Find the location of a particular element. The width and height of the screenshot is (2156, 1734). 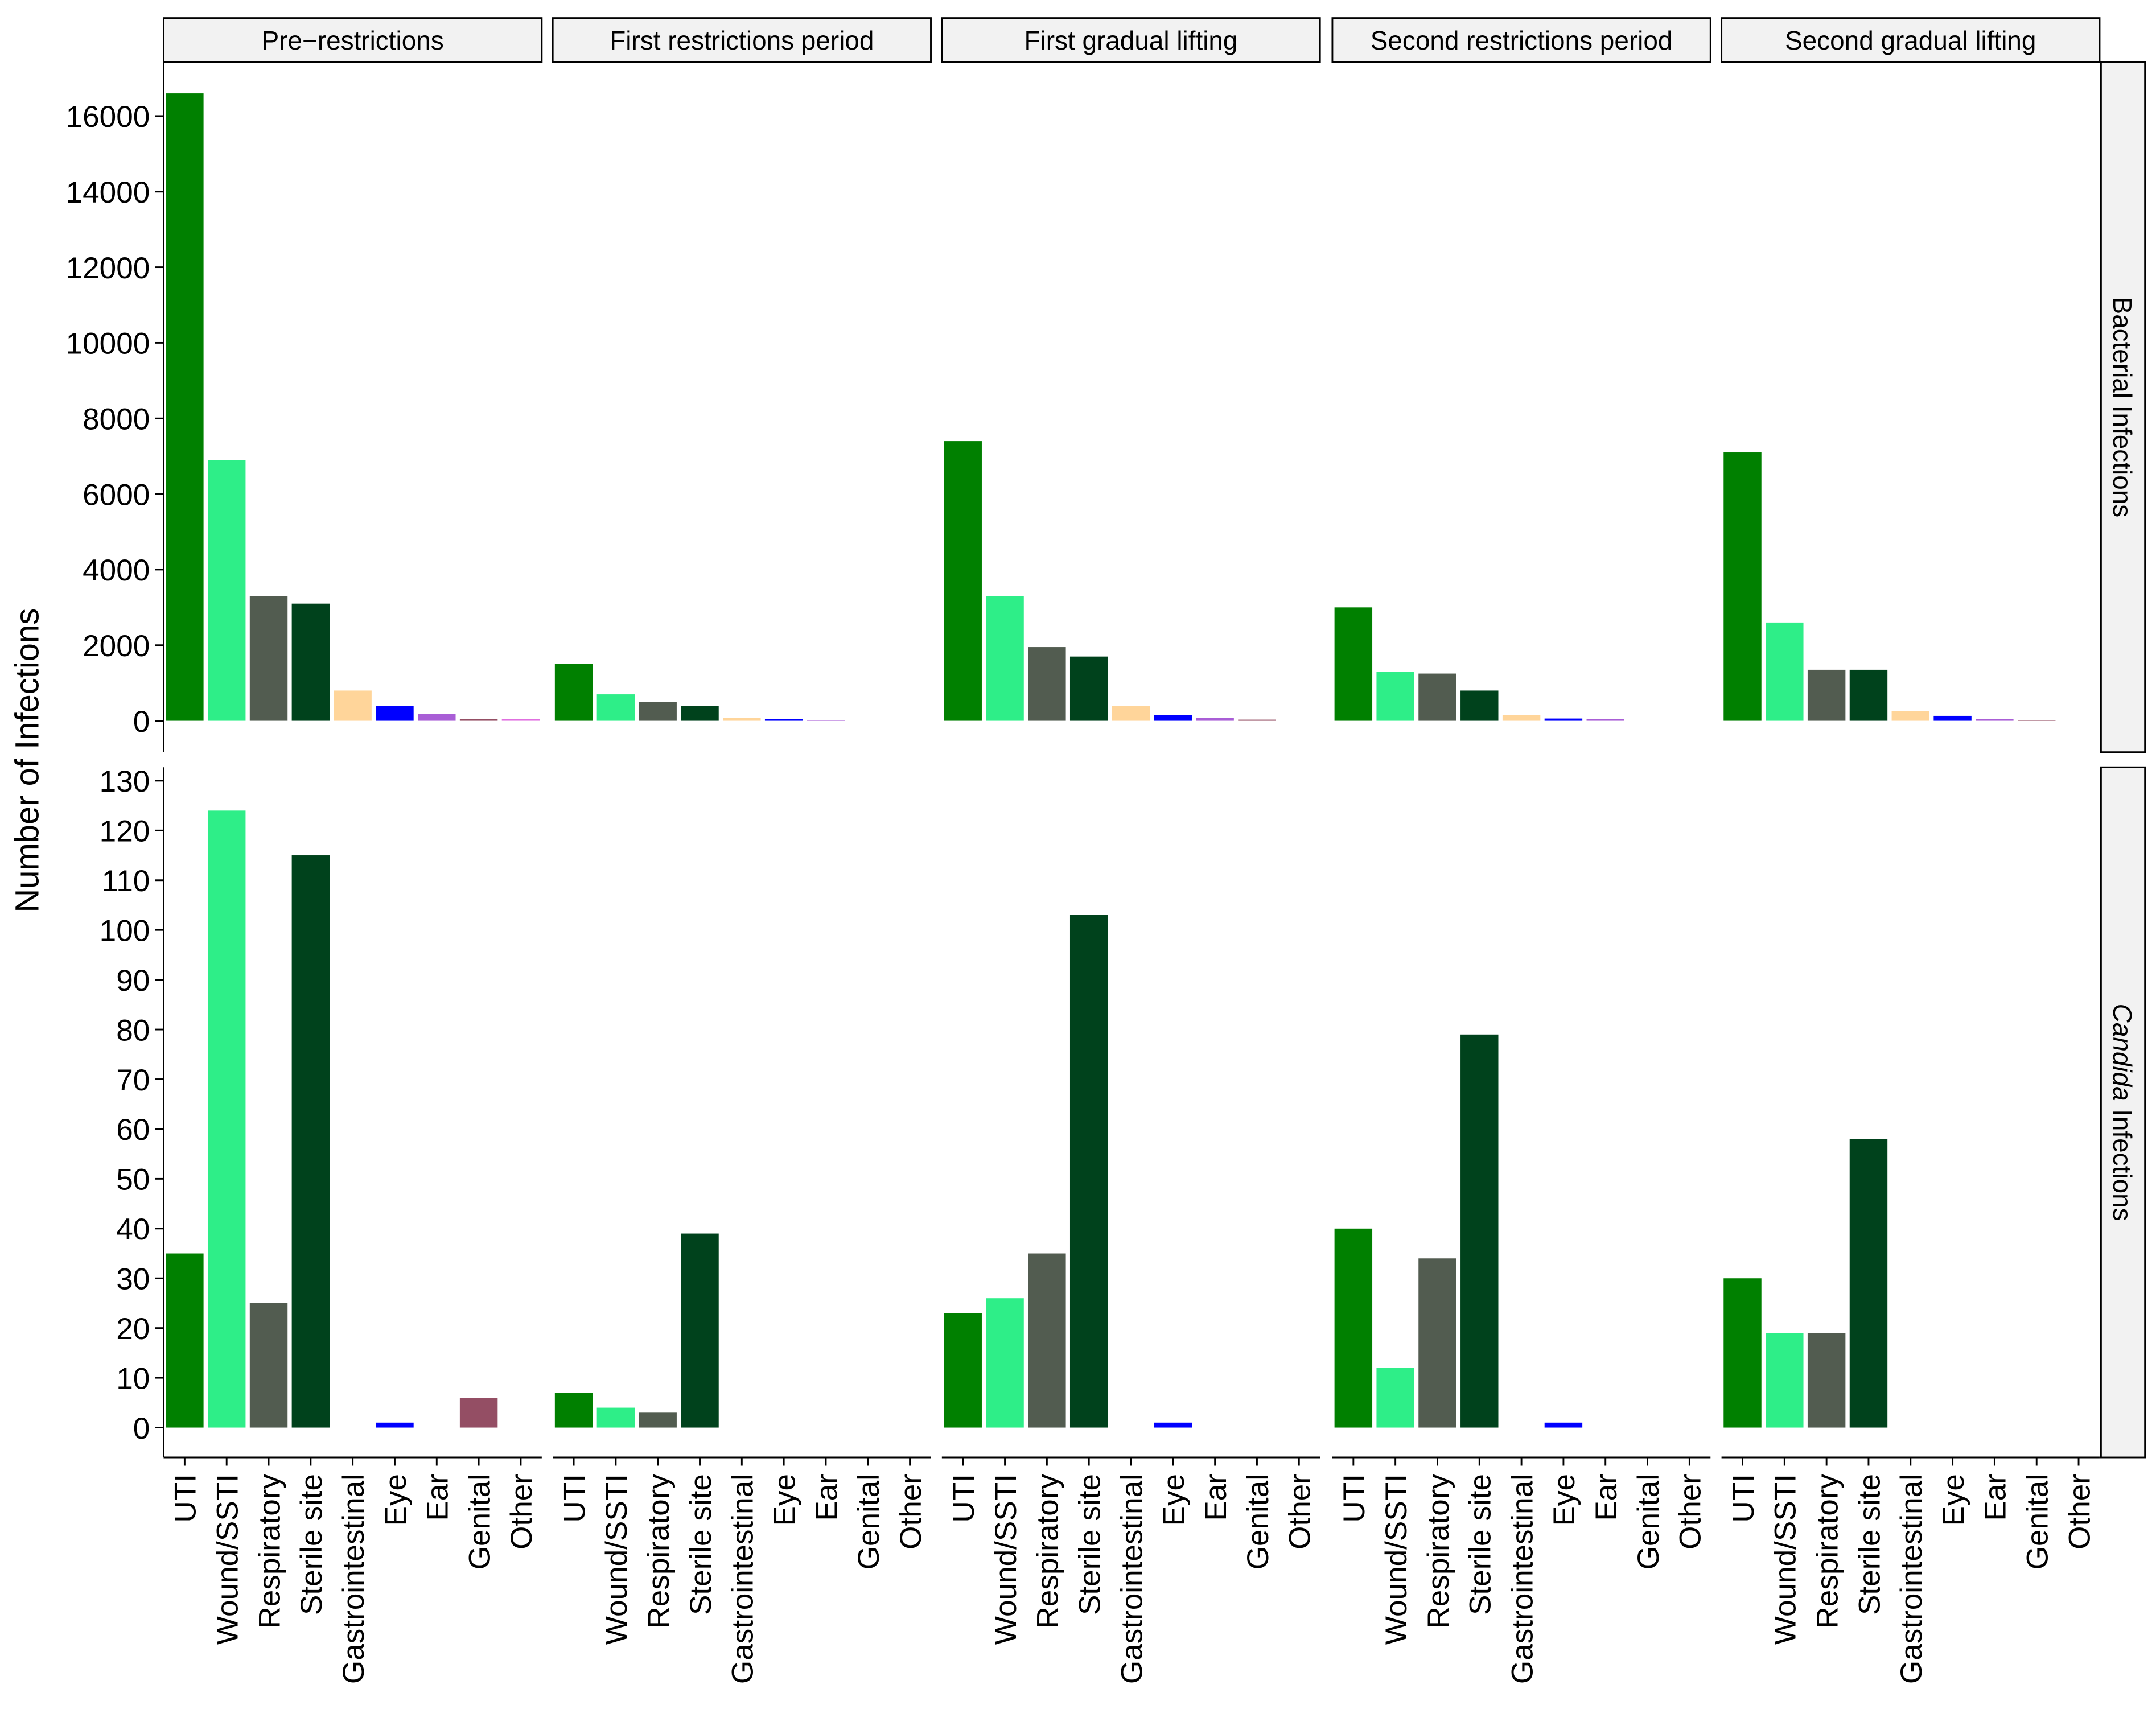

y-tick-label: 4000 is located at coordinates (117, 570).